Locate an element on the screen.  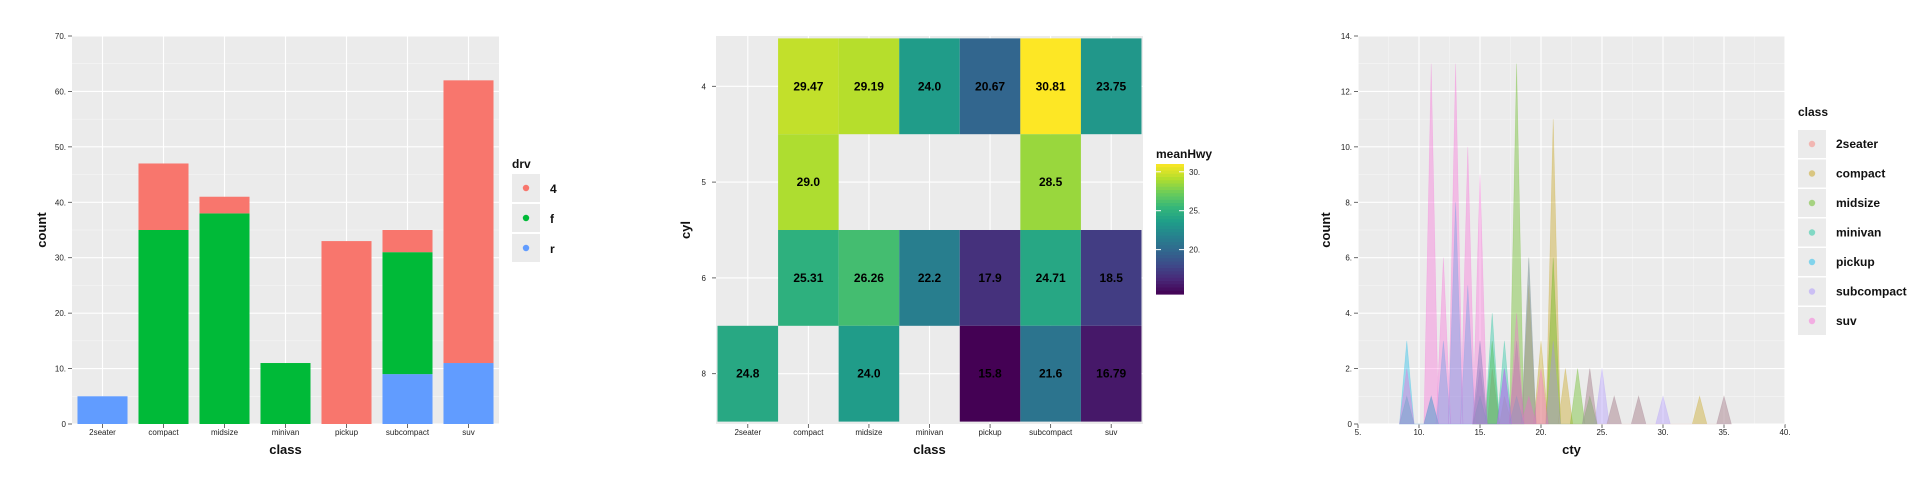
legend-label: pickup is located at coordinates (1855, 262).